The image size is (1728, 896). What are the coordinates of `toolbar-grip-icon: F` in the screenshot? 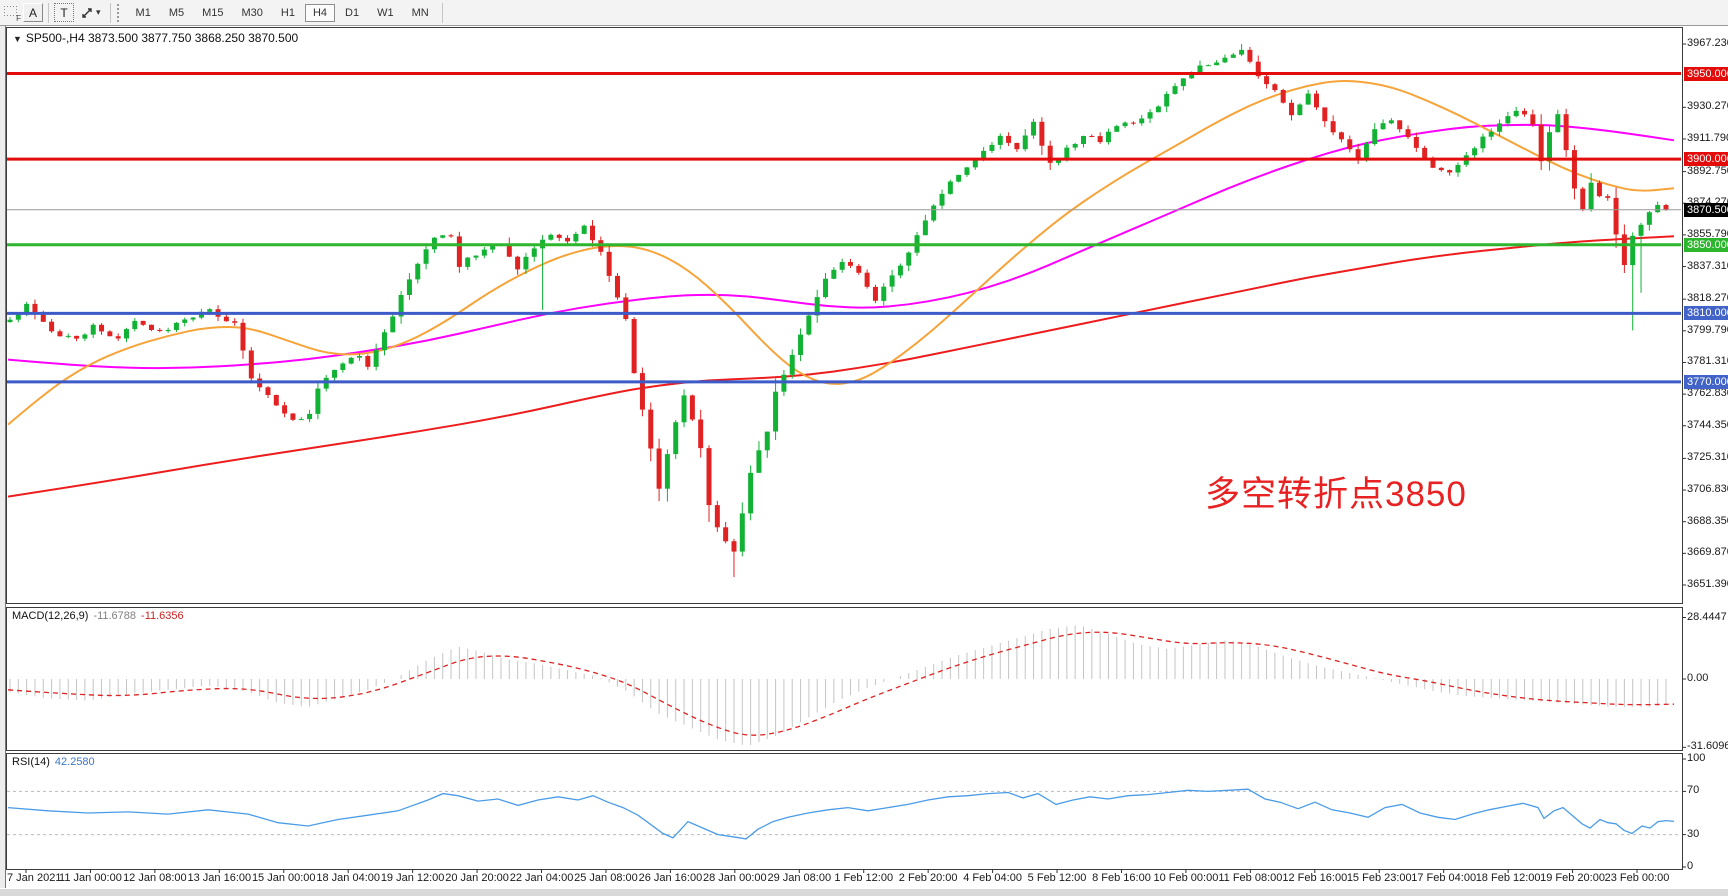 It's located at (12, 13).